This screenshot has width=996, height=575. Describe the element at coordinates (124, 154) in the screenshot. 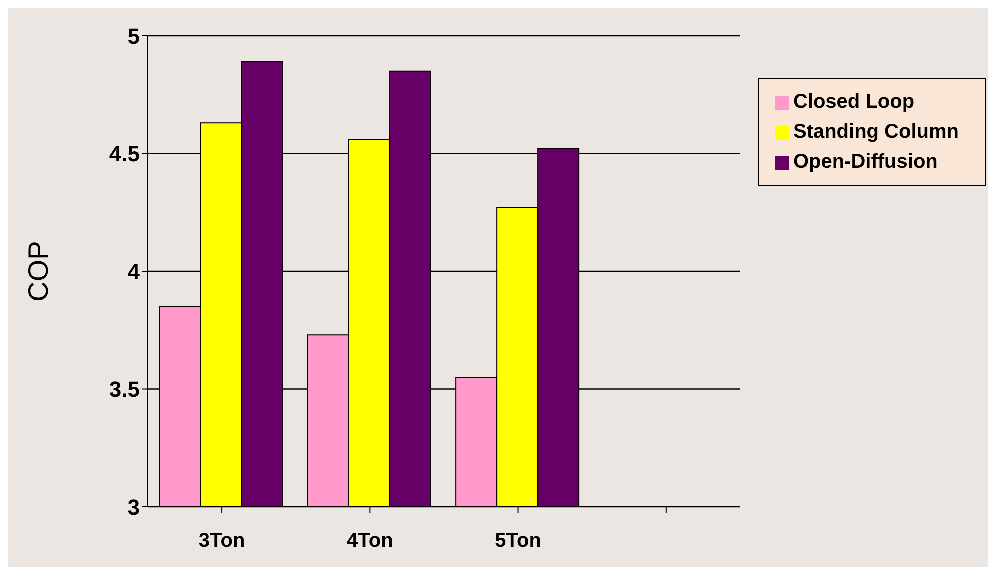

I see `y-tick-label: 4.5` at that location.